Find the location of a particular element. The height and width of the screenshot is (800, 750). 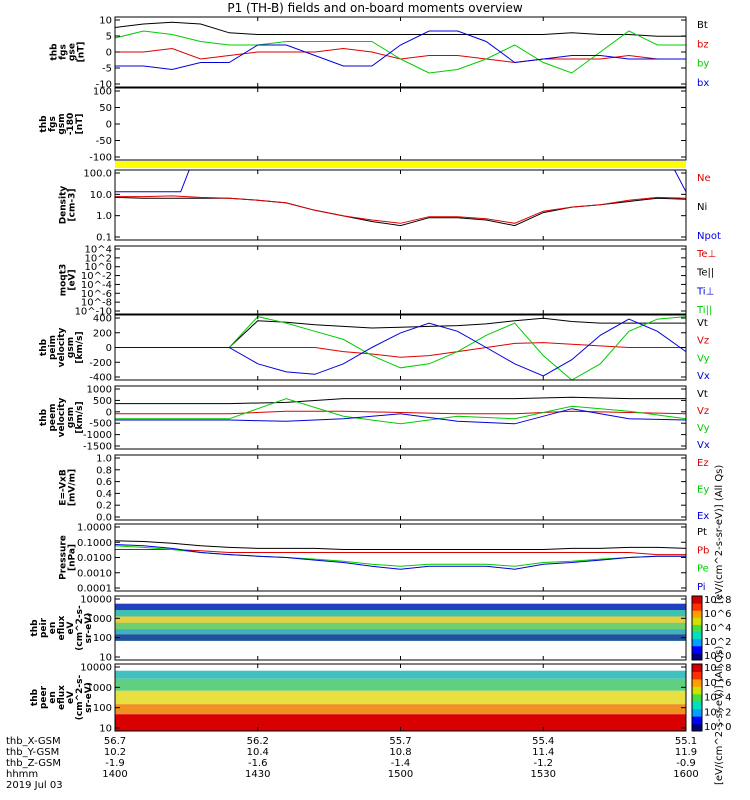

ephem-value: 55.1 is located at coordinates (686, 741).